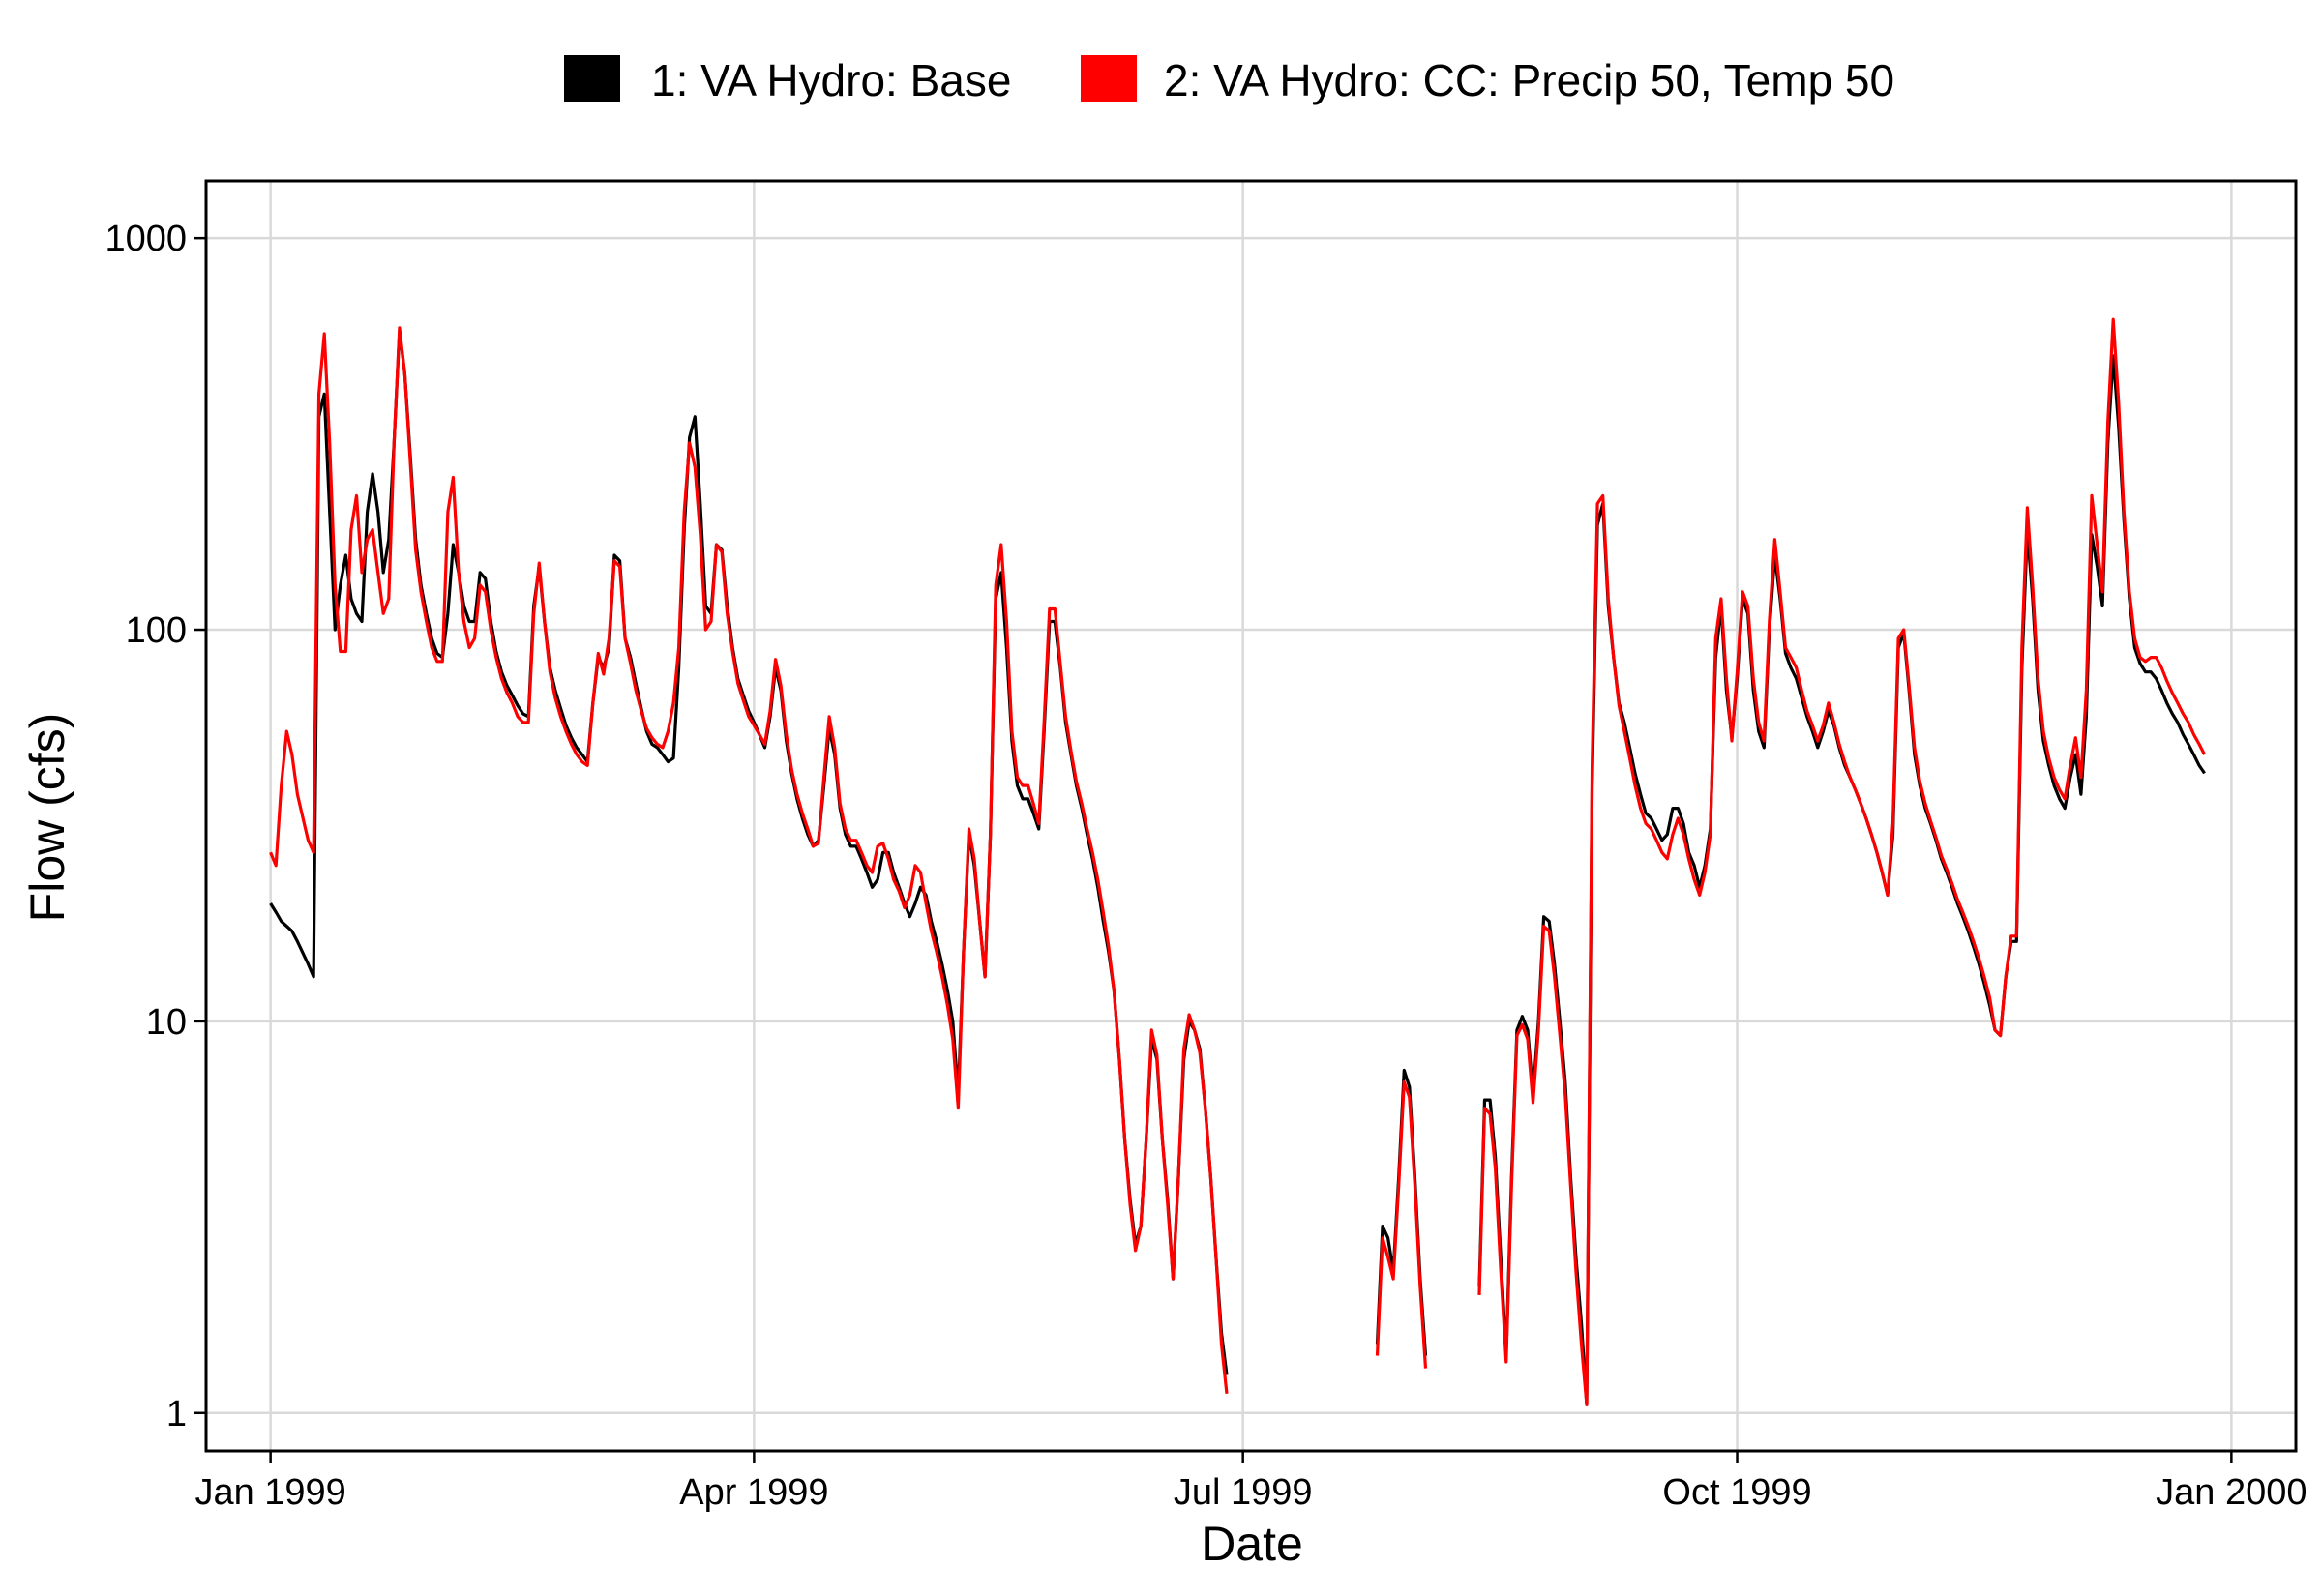 This screenshot has height=1596, width=2322. I want to click on x-tick-label: Jan 1999, so click(269, 1492).